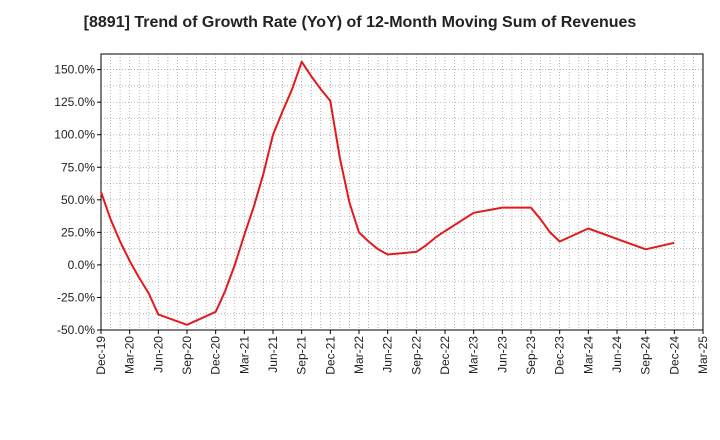  Describe the element at coordinates (74, 70) in the screenshot. I see `y-tick-label: 150.0%` at that location.